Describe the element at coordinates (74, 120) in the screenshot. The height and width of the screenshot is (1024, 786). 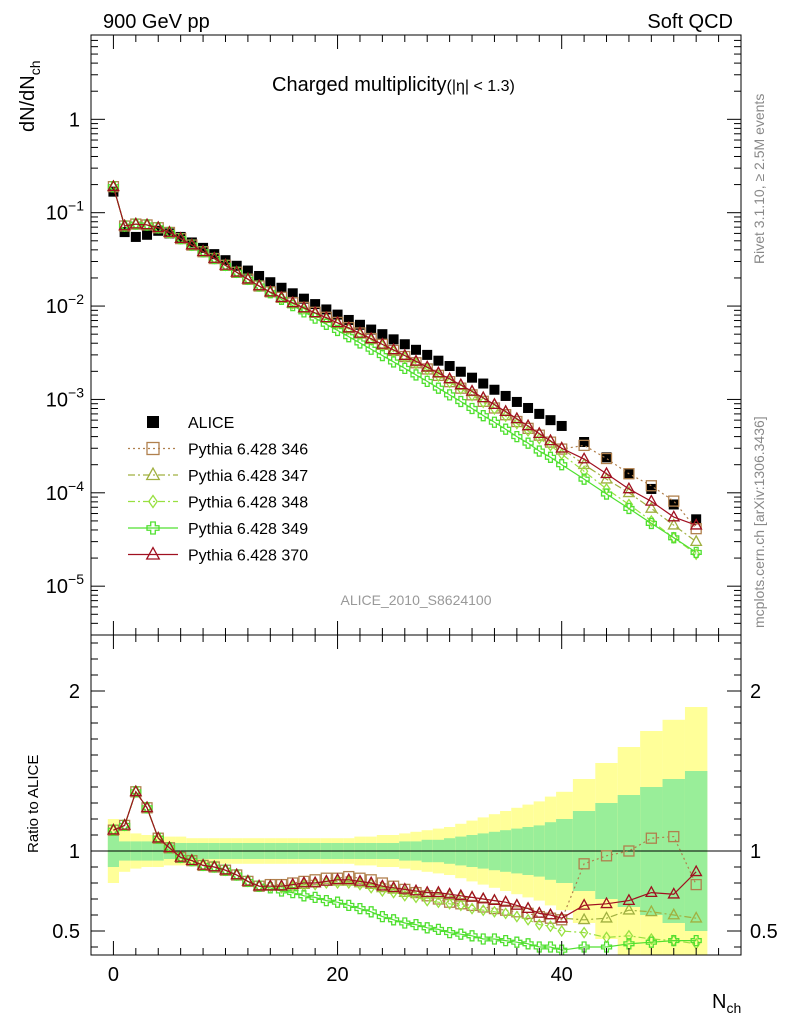
I see `main-ytick-label: 1` at that location.